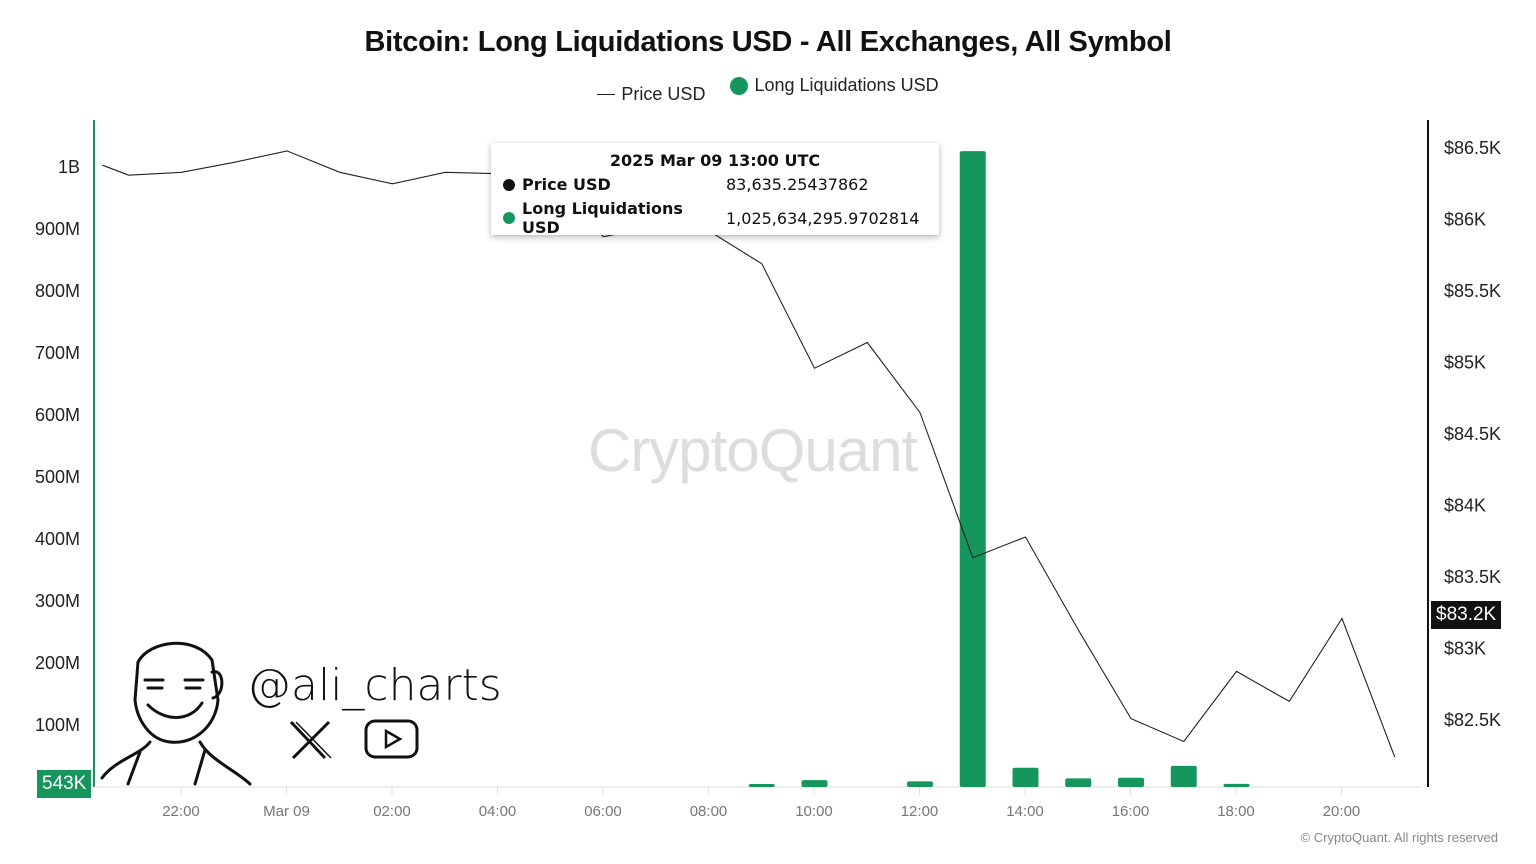  Describe the element at coordinates (64, 784) in the screenshot. I see `current-liquidation-badge: 543K` at that location.